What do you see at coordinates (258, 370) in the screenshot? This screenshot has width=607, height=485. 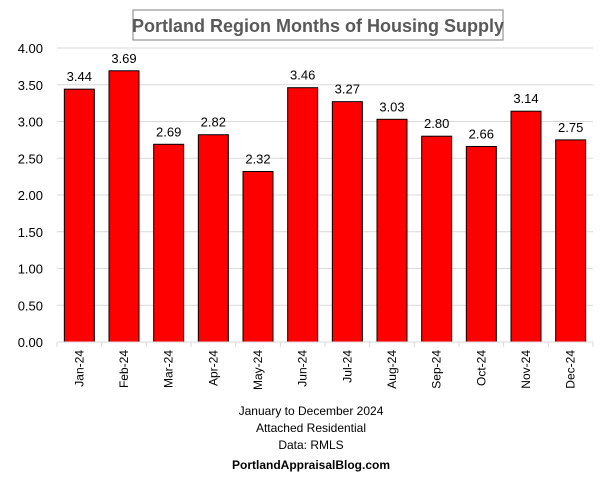 I see `x-tick-label: May-24` at bounding box center [258, 370].